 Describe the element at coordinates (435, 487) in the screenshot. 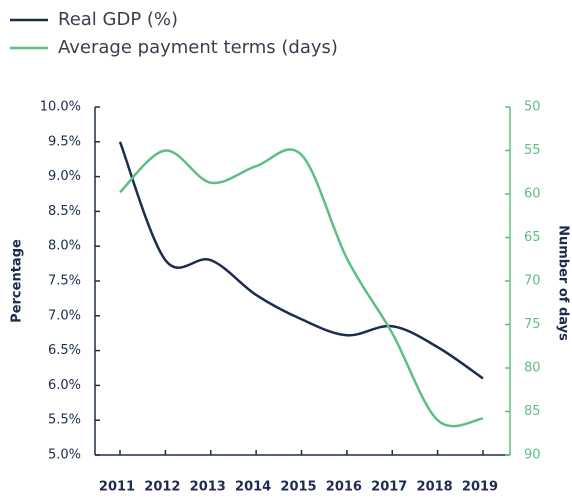

I see `x-tick-label: 2018` at that location.